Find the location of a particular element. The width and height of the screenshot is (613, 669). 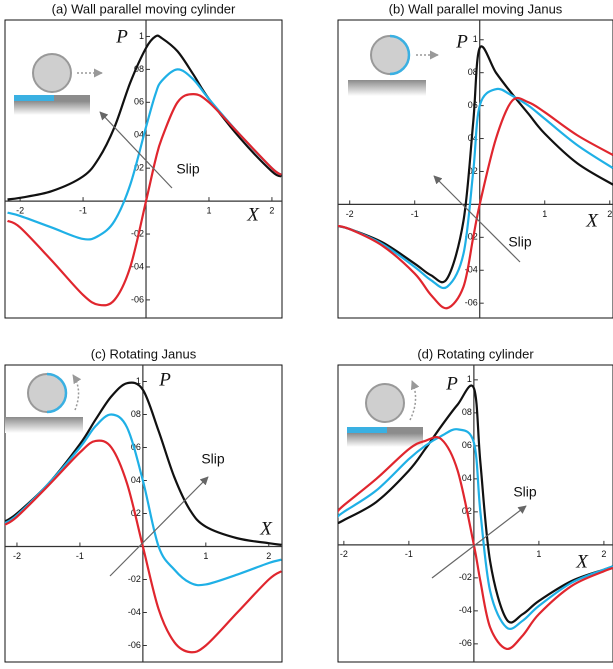

panel-title: (a) Wall parallel moving cylinder is located at coordinates (144, 8).